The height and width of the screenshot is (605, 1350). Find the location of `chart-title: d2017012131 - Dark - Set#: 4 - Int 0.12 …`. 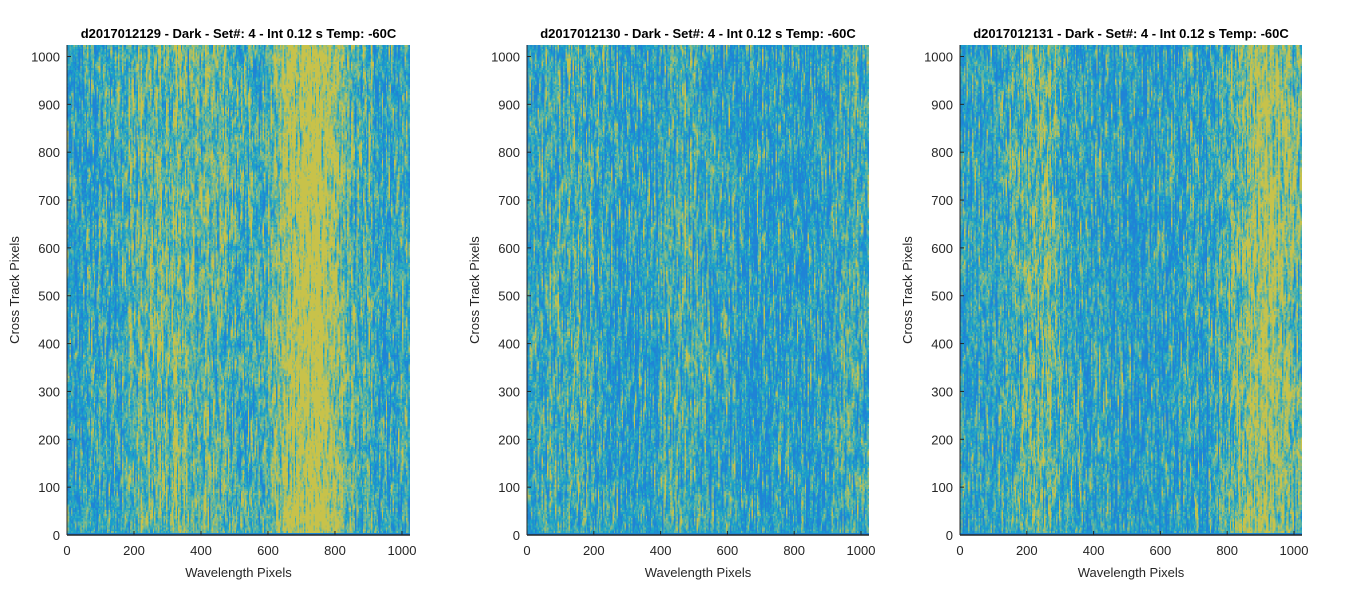

chart-title: d2017012131 - Dark - Set#: 4 - Int 0.12 … is located at coordinates (1131, 33).